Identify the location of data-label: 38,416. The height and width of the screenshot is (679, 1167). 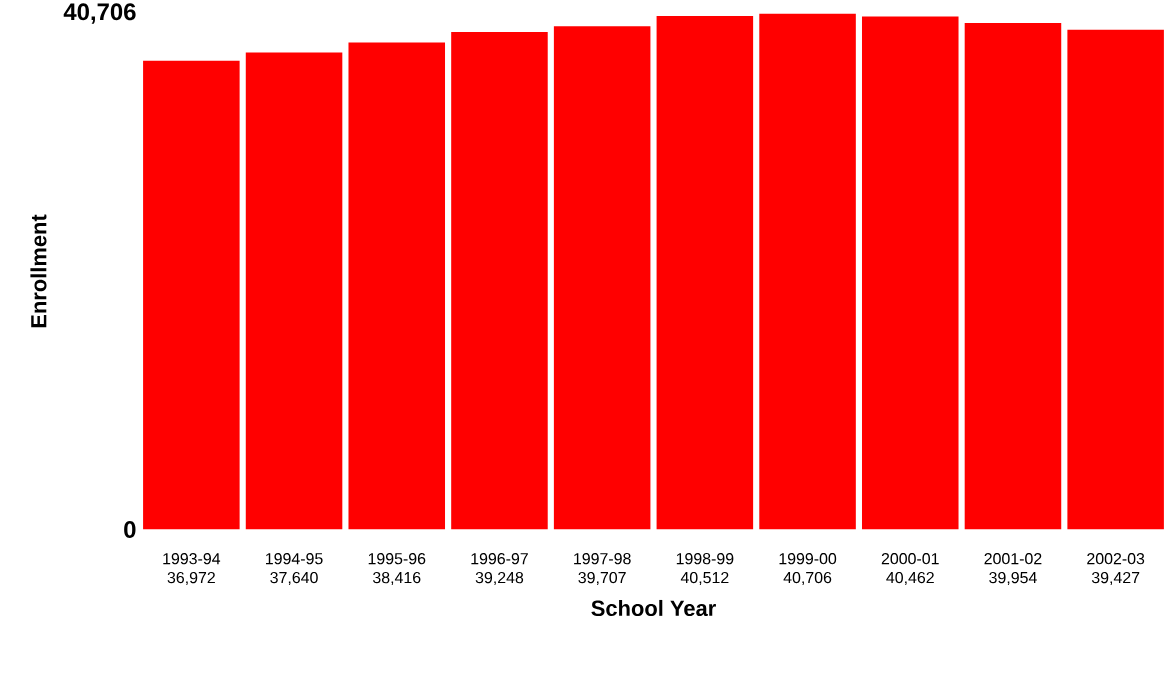
(396, 579).